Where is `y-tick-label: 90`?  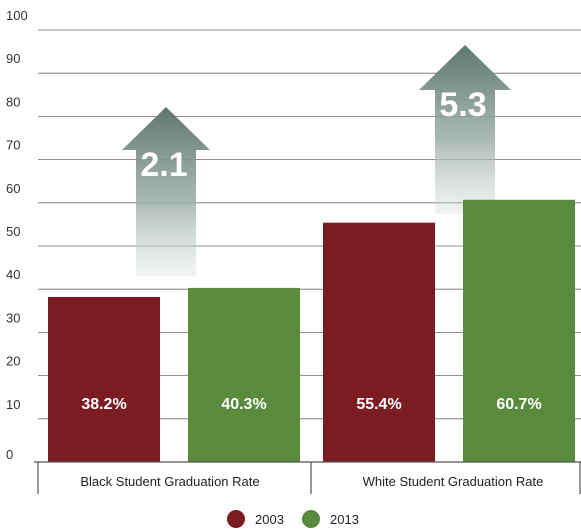 y-tick-label: 90 is located at coordinates (13, 58).